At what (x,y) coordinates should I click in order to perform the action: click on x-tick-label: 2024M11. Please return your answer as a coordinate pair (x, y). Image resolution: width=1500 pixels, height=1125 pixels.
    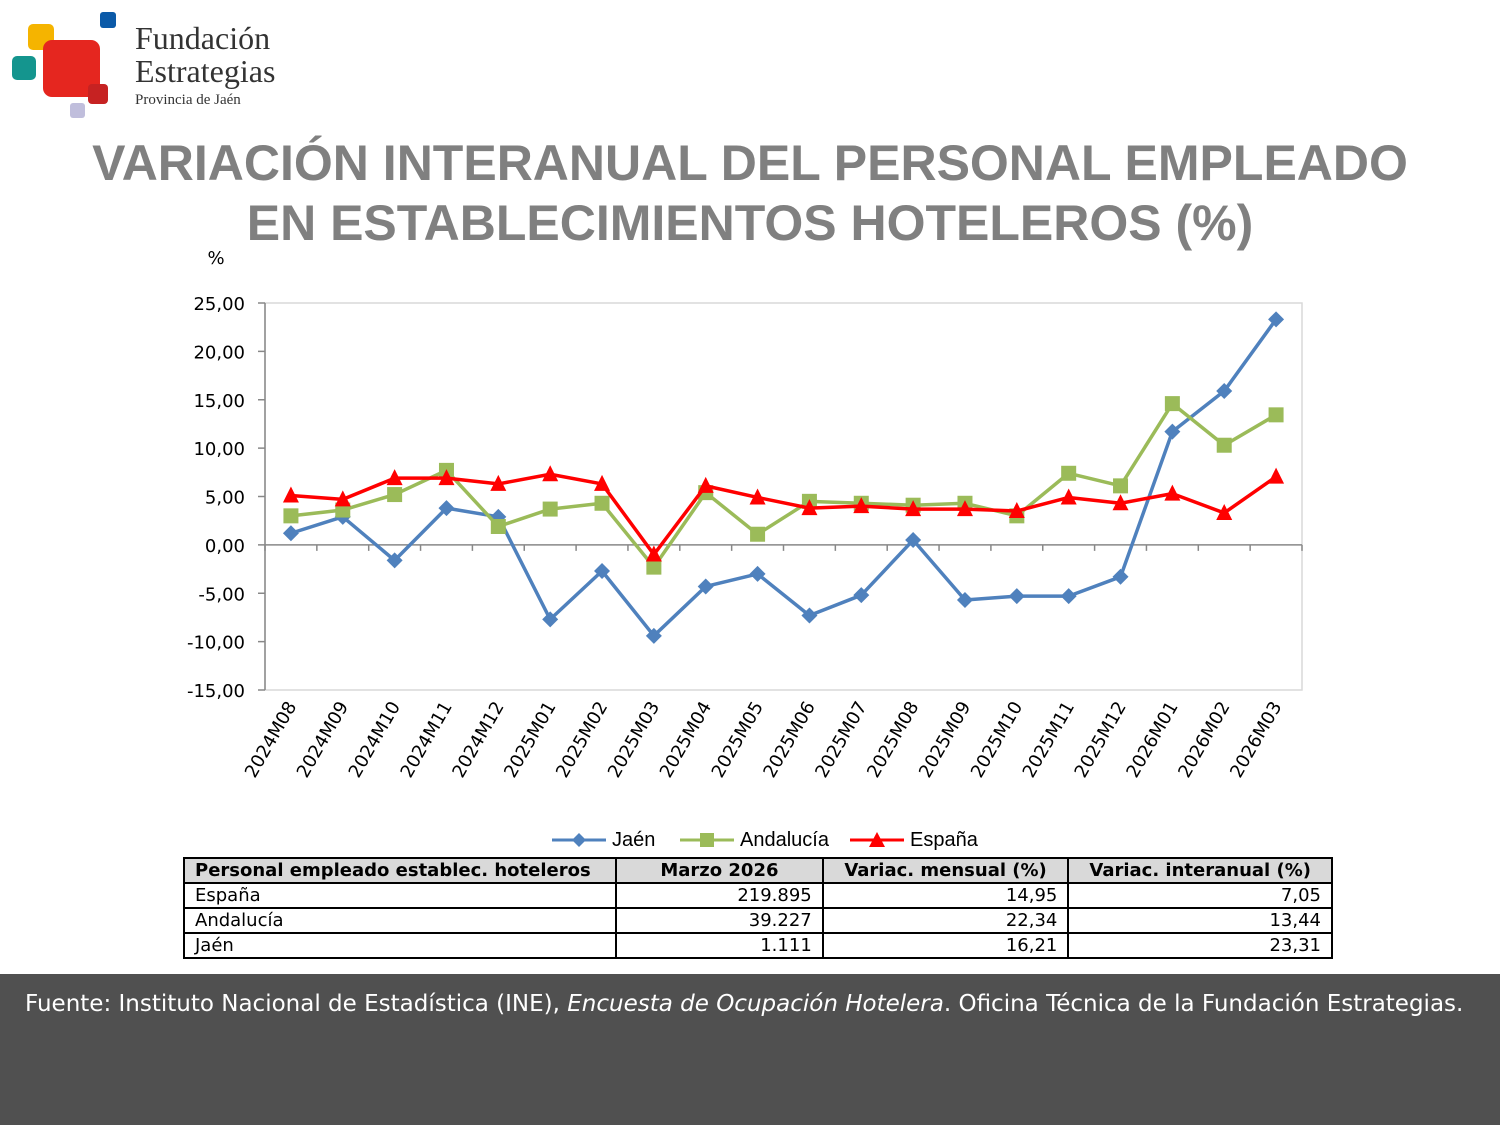
    Looking at the image, I should click on (426, 739).